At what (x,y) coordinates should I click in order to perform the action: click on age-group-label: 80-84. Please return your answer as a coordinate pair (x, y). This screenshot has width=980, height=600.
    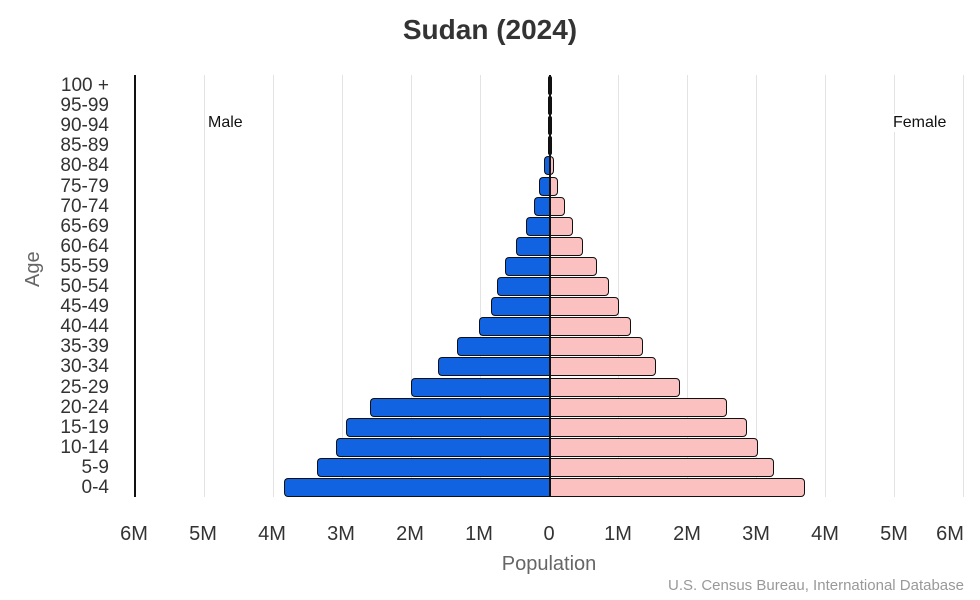
    Looking at the image, I should click on (84, 166).